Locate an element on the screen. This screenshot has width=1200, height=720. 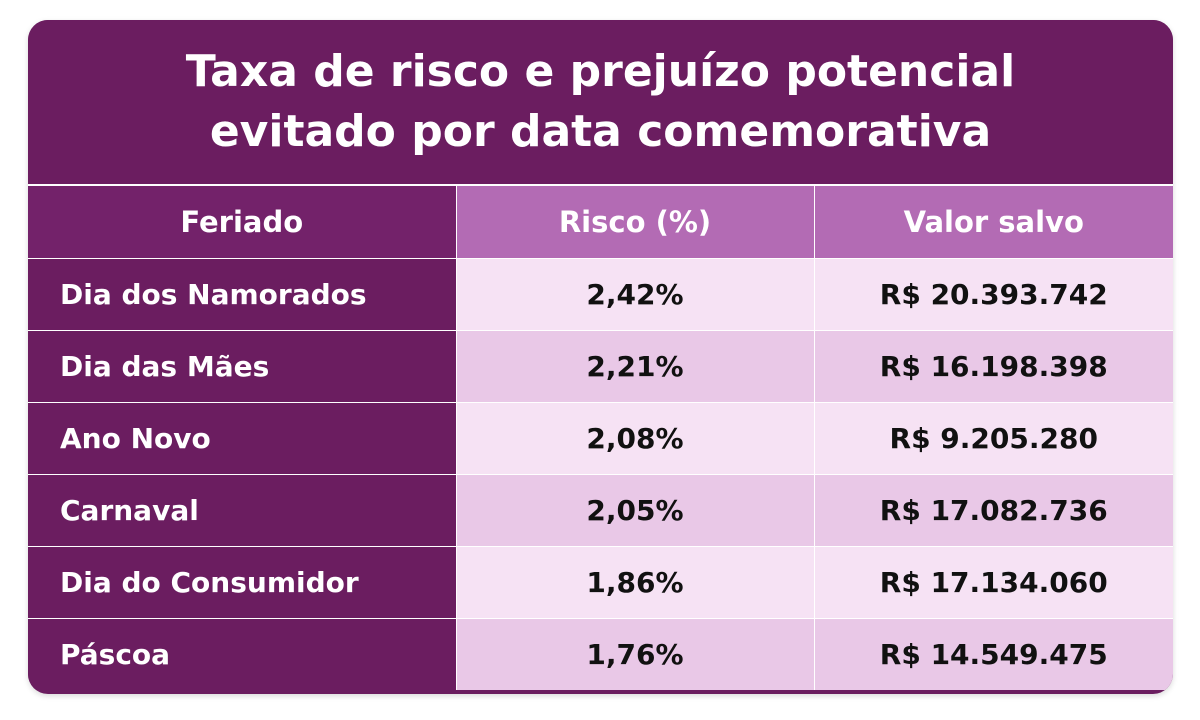
saved-value-cell: R$ 14.549.475 is located at coordinates (993, 654).